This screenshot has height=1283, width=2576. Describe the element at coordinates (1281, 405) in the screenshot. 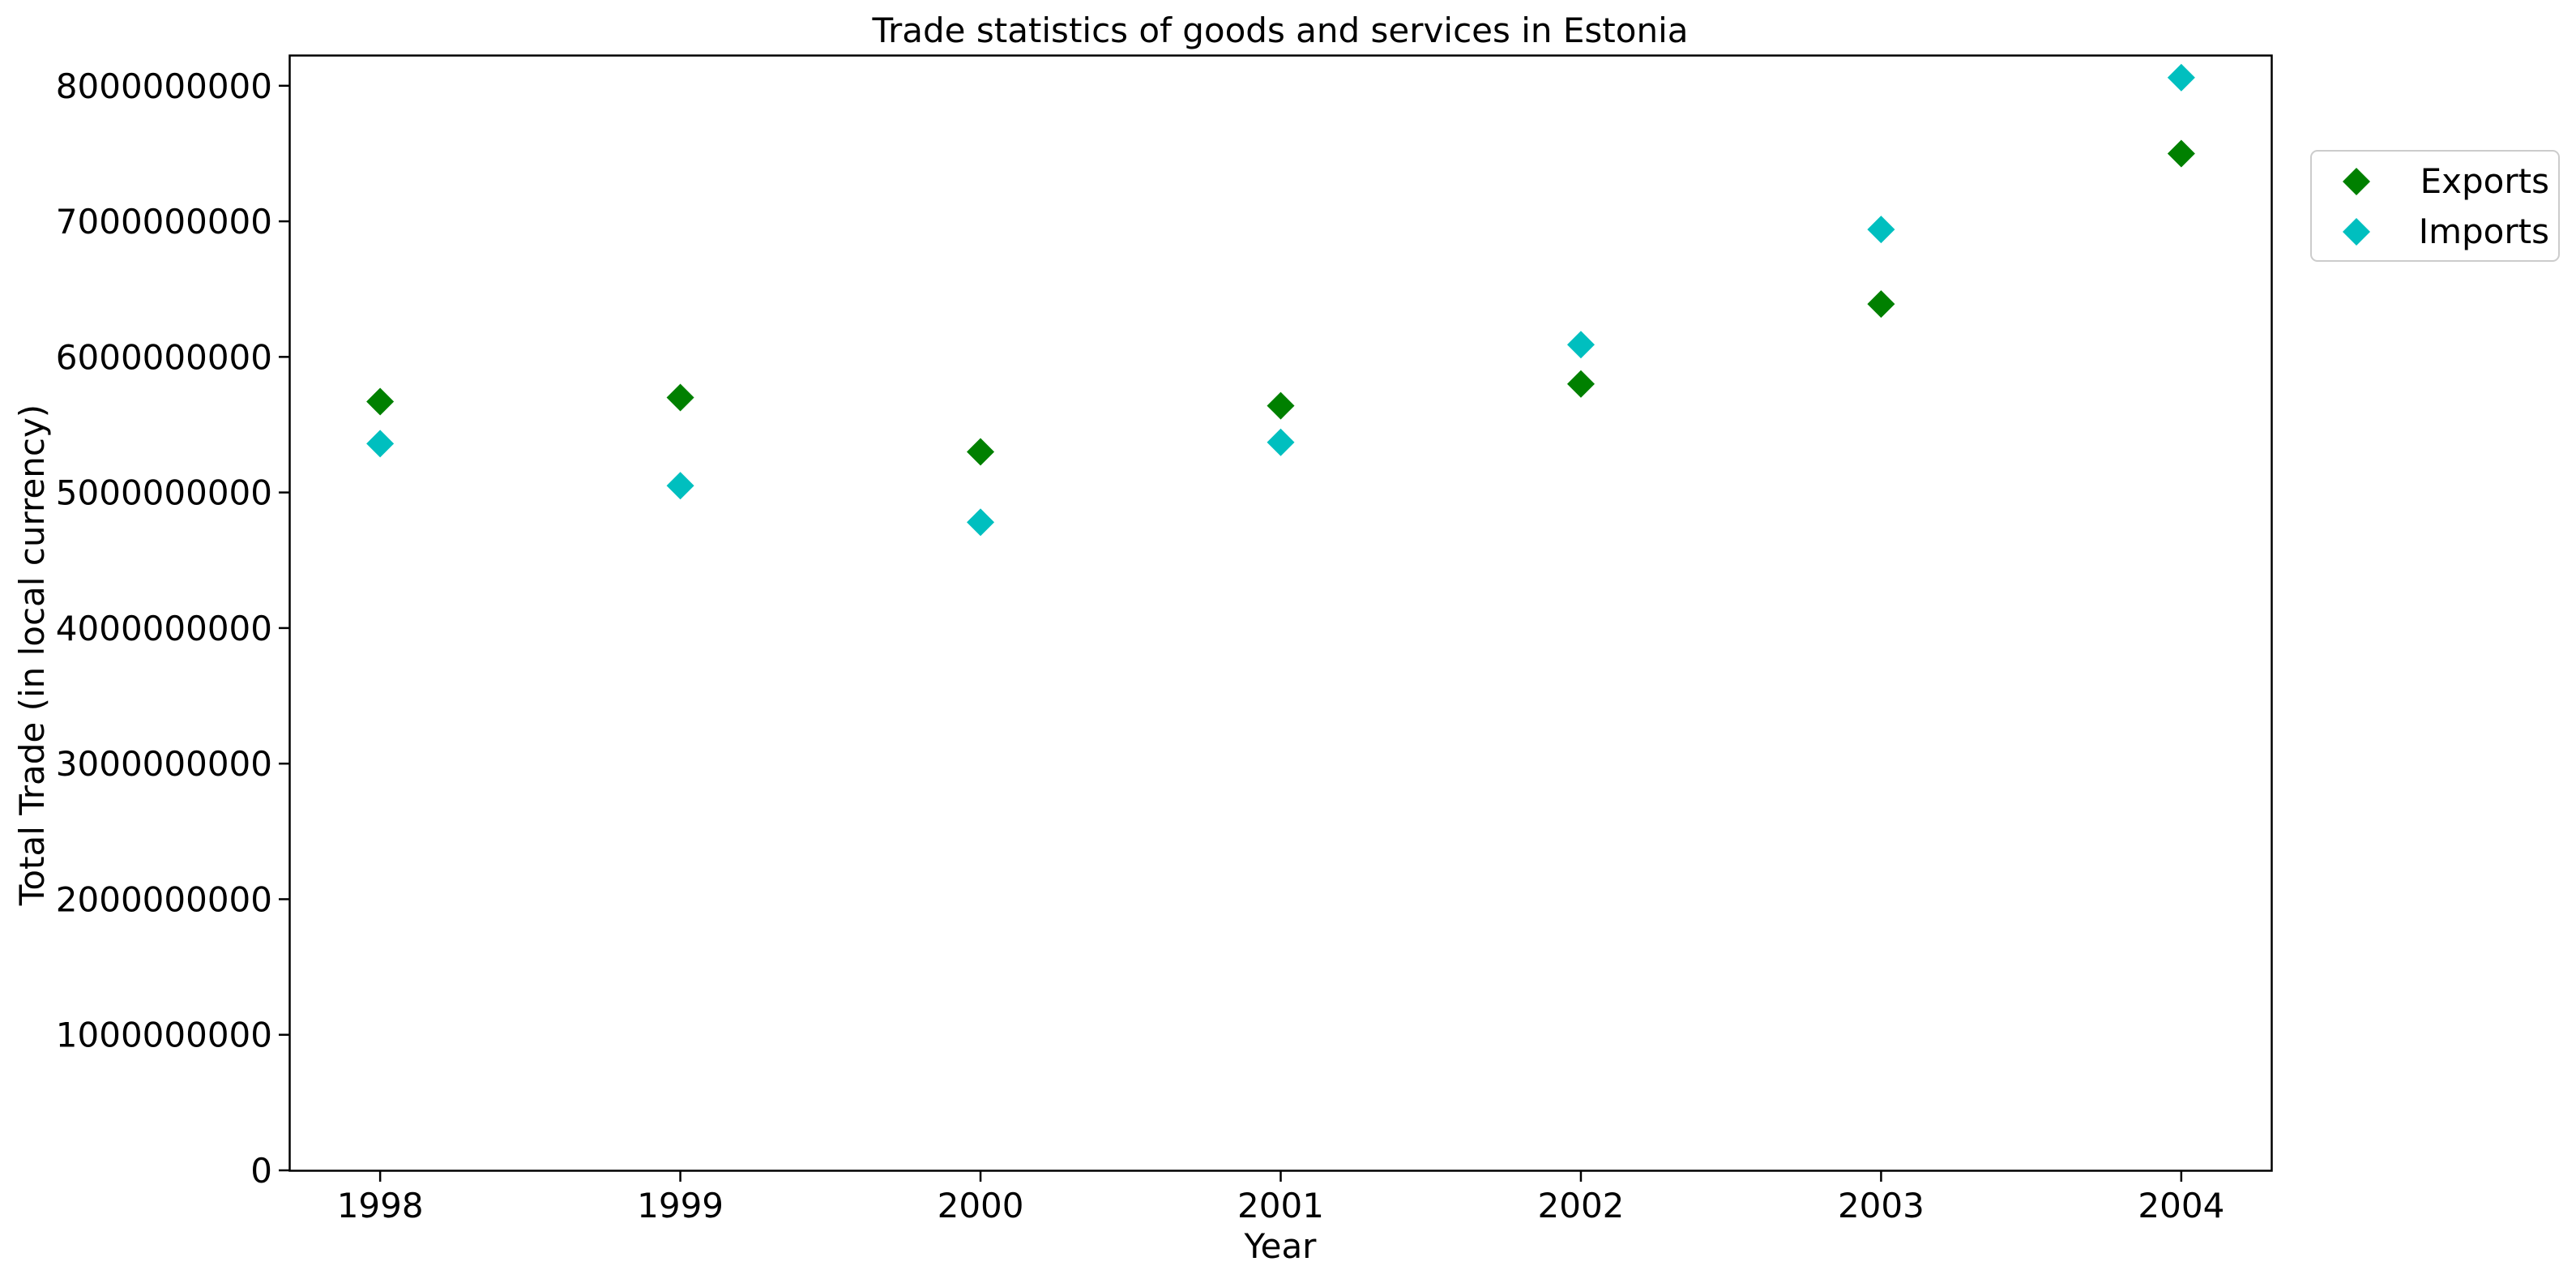

I see `point-exports-2001` at that location.